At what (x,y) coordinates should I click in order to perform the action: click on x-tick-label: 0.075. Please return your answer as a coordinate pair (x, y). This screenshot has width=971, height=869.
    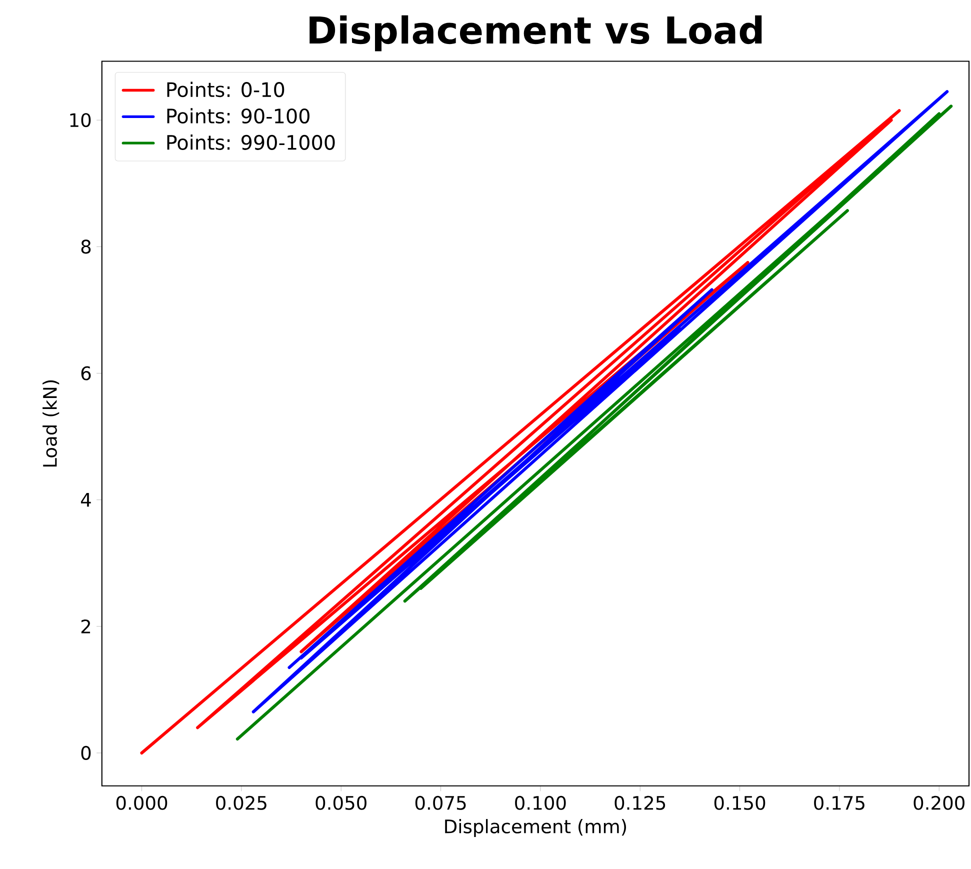
    Looking at the image, I should click on (440, 803).